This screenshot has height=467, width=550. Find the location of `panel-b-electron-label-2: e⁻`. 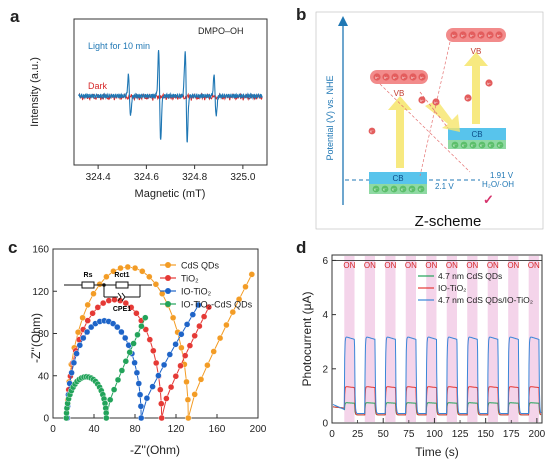

panel-b-electron-label-2: e⁻ is located at coordinates (394, 190).